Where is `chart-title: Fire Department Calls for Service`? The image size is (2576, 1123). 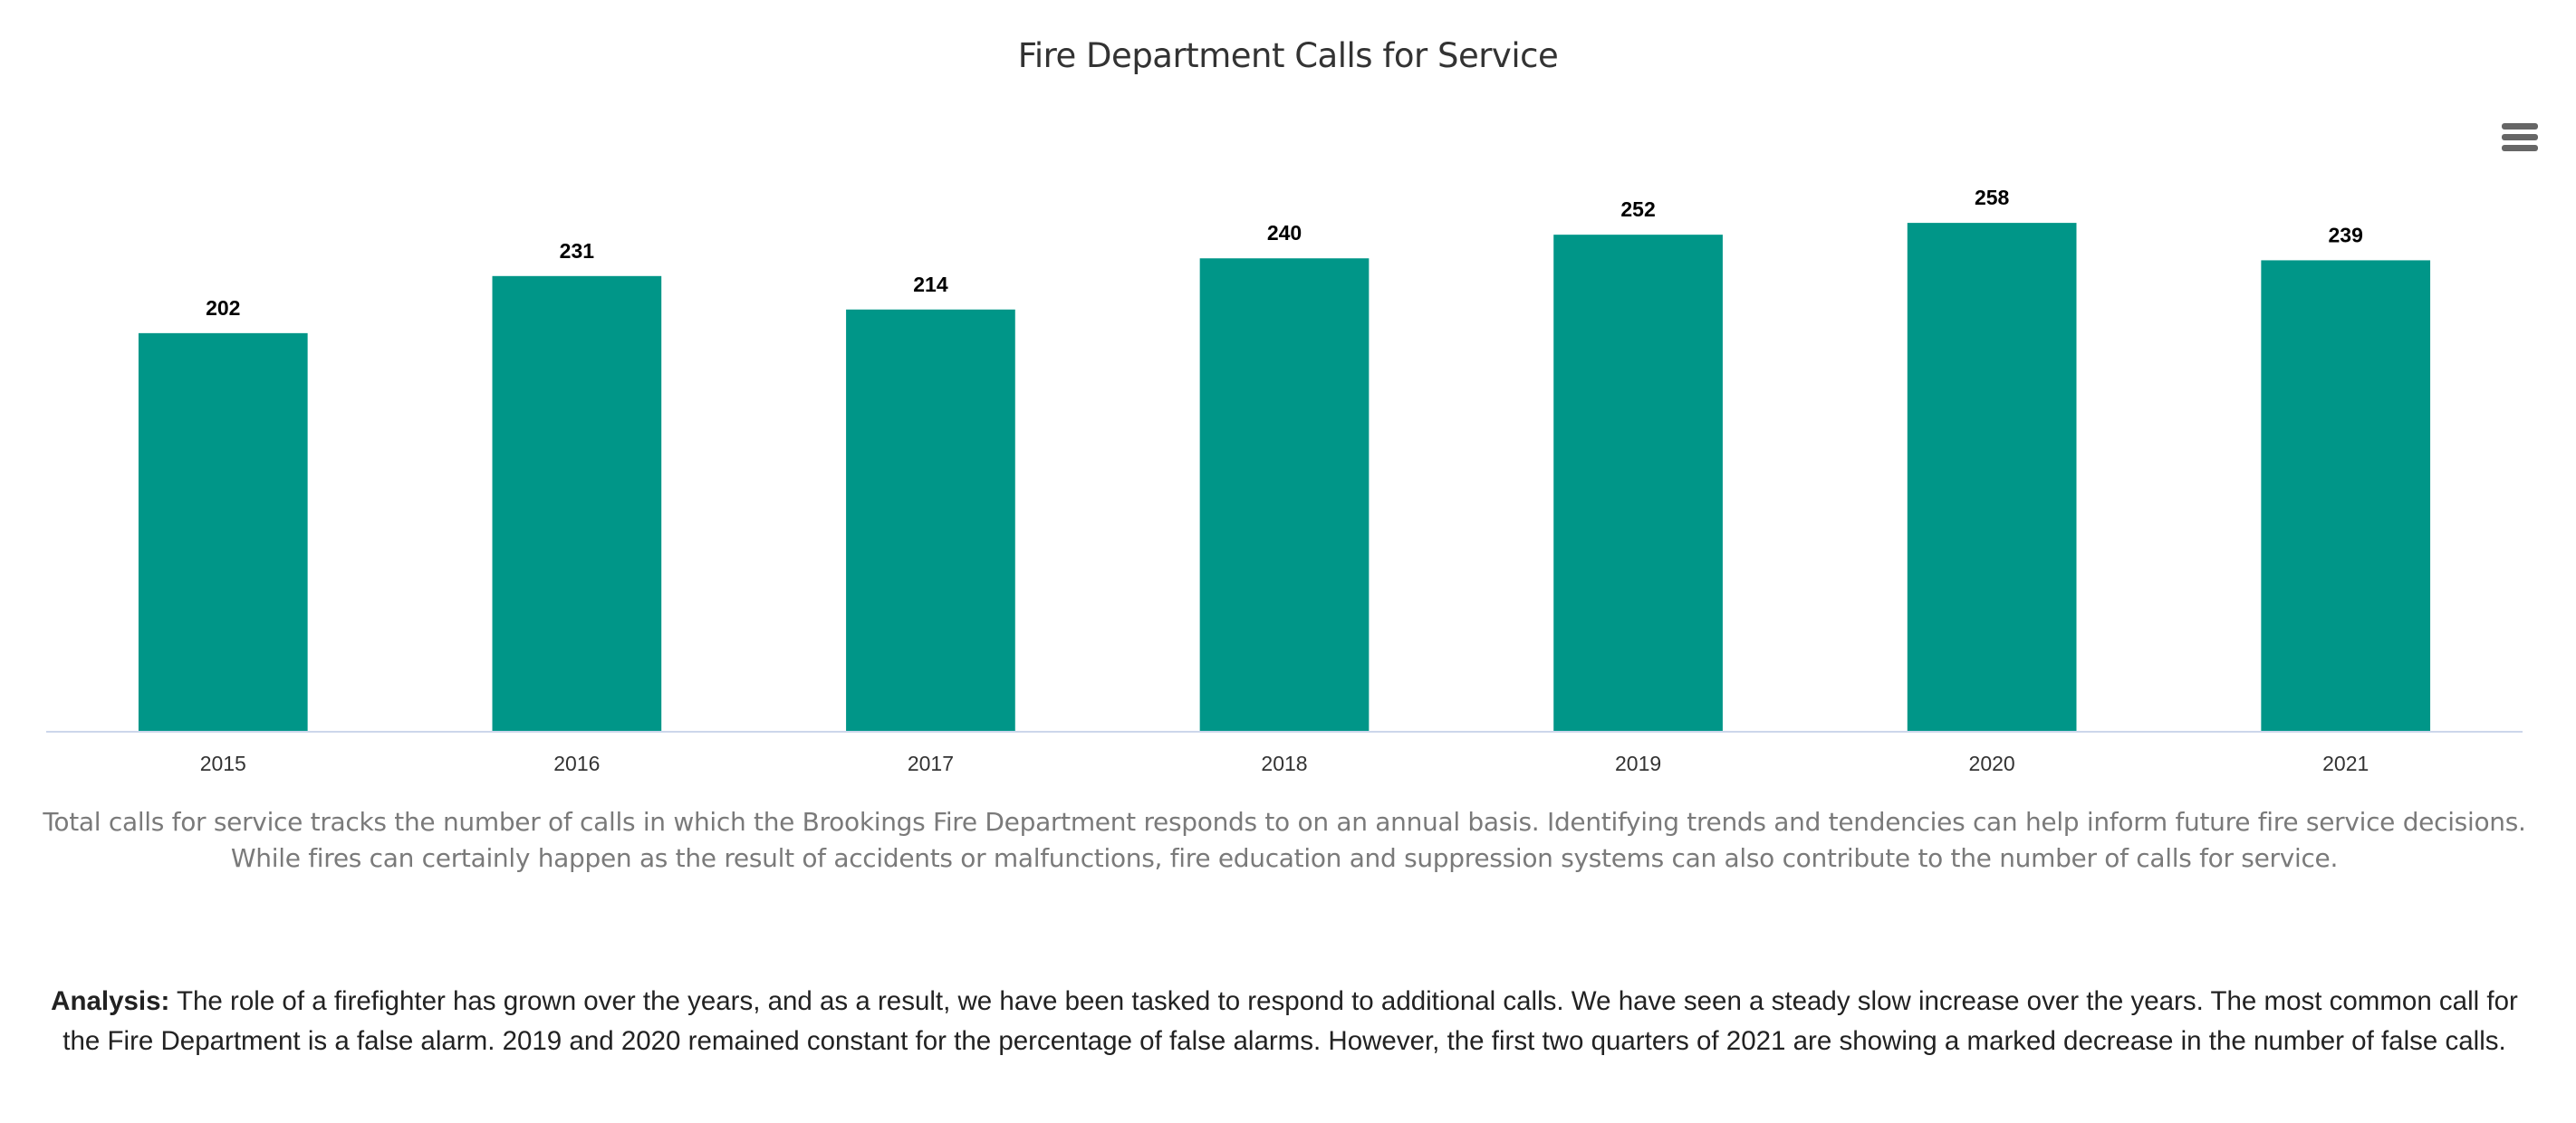
chart-title: Fire Department Calls for Service is located at coordinates (1288, 55).